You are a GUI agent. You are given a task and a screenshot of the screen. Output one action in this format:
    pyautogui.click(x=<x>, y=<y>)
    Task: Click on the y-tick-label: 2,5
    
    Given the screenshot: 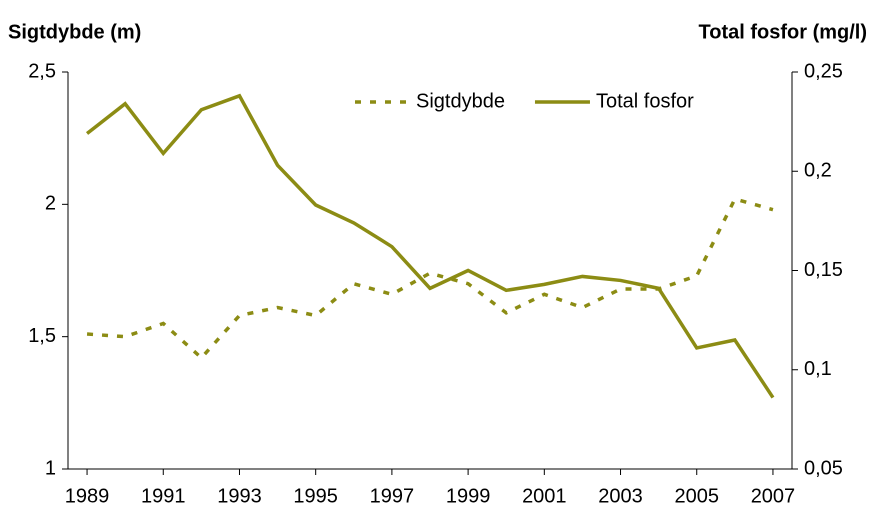 What is the action you would take?
    pyautogui.click(x=42, y=71)
    